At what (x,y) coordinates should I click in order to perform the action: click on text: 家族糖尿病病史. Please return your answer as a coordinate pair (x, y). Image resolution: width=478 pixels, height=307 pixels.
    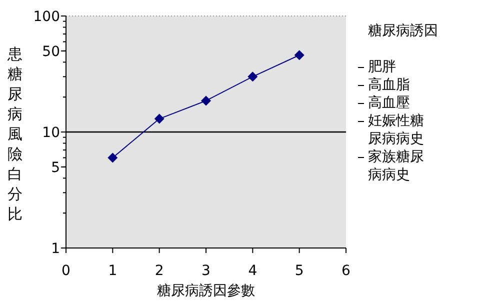
    Looking at the image, I should click on (396, 166).